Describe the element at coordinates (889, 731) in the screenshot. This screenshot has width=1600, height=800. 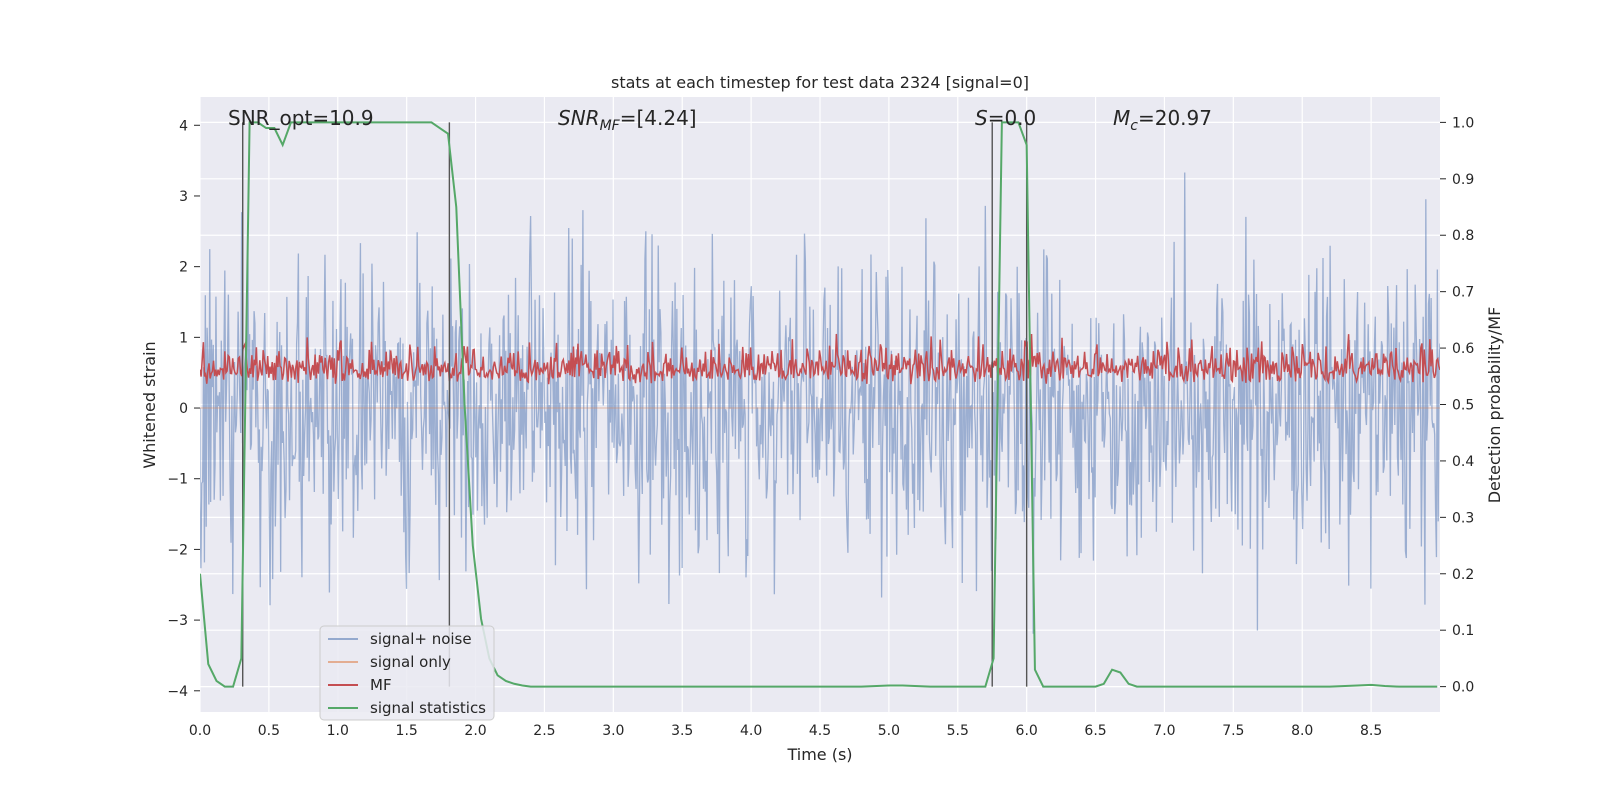
I see `x-tick-label: 5.0` at that location.